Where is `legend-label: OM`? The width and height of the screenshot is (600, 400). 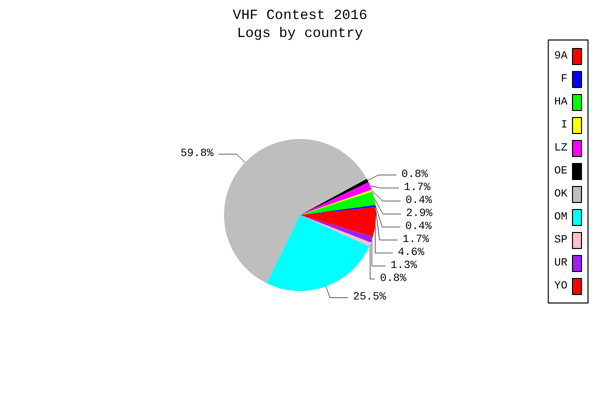 legend-label: OM is located at coordinates (561, 218).